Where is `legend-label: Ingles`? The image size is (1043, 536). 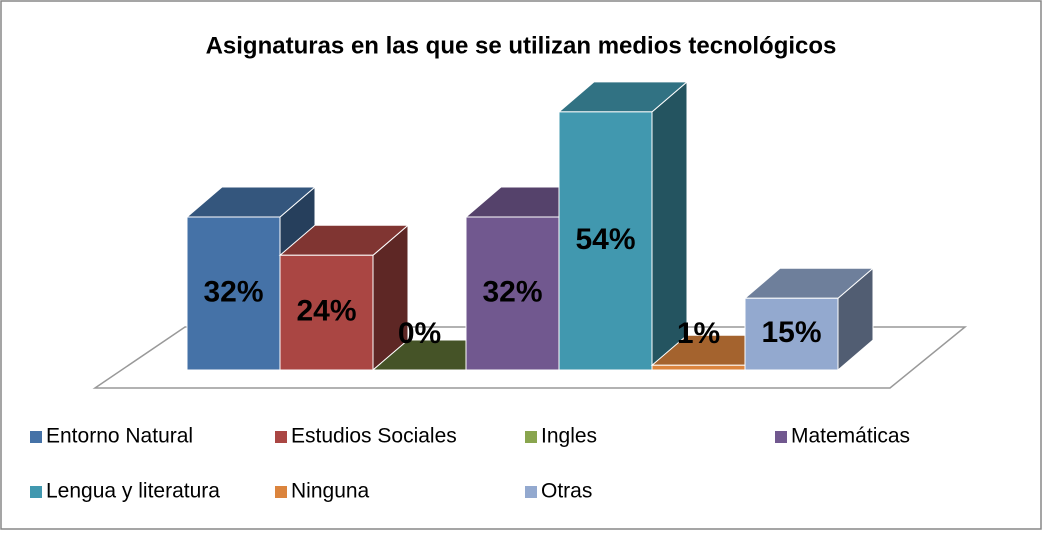
legend-label: Ingles is located at coordinates (569, 436).